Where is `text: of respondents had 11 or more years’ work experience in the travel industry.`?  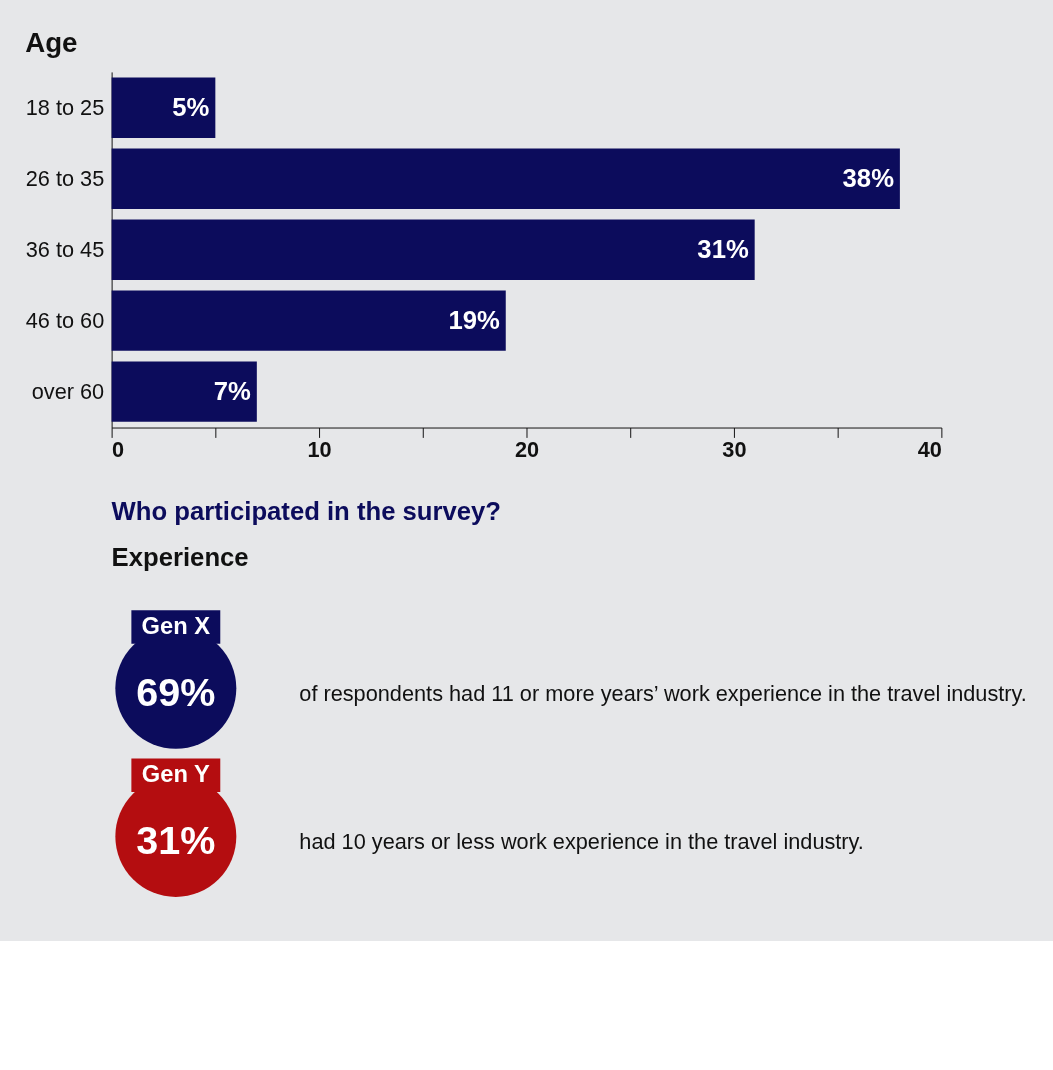 text: of respondents had 11 or more years’ work experience in the travel industry. is located at coordinates (663, 694).